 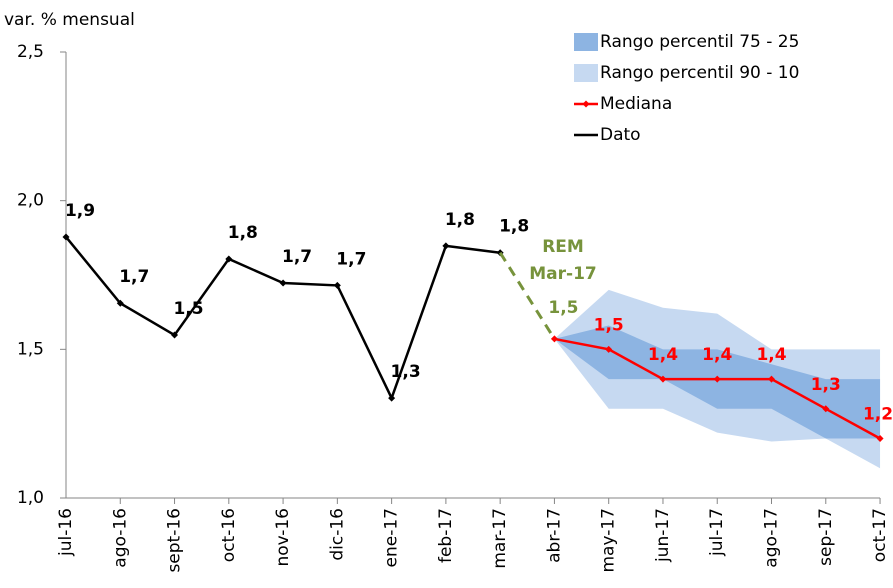 What do you see at coordinates (554, 535) in the screenshot?
I see `x-tick-label: abr-17` at bounding box center [554, 535].